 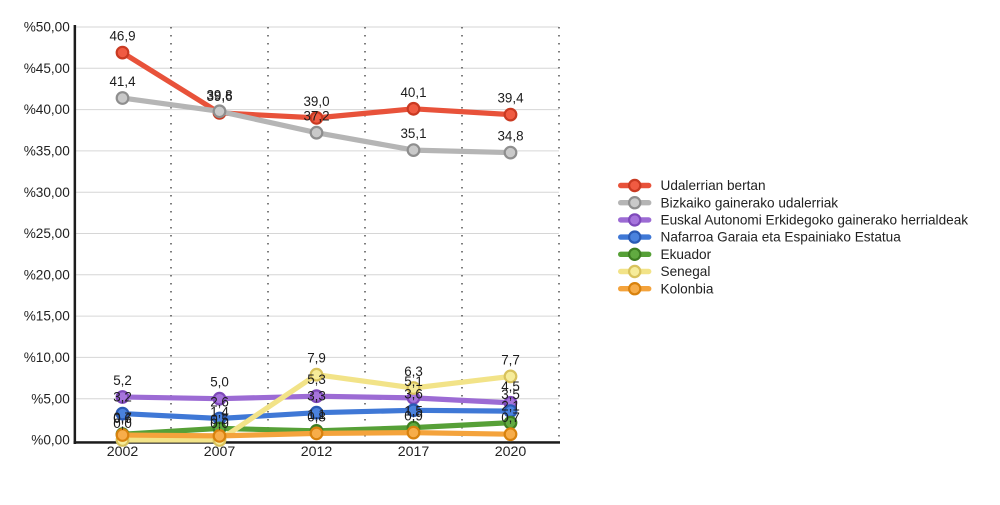 What do you see at coordinates (414, 452) in the screenshot?
I see `svg-text: 2017` at bounding box center [414, 452].